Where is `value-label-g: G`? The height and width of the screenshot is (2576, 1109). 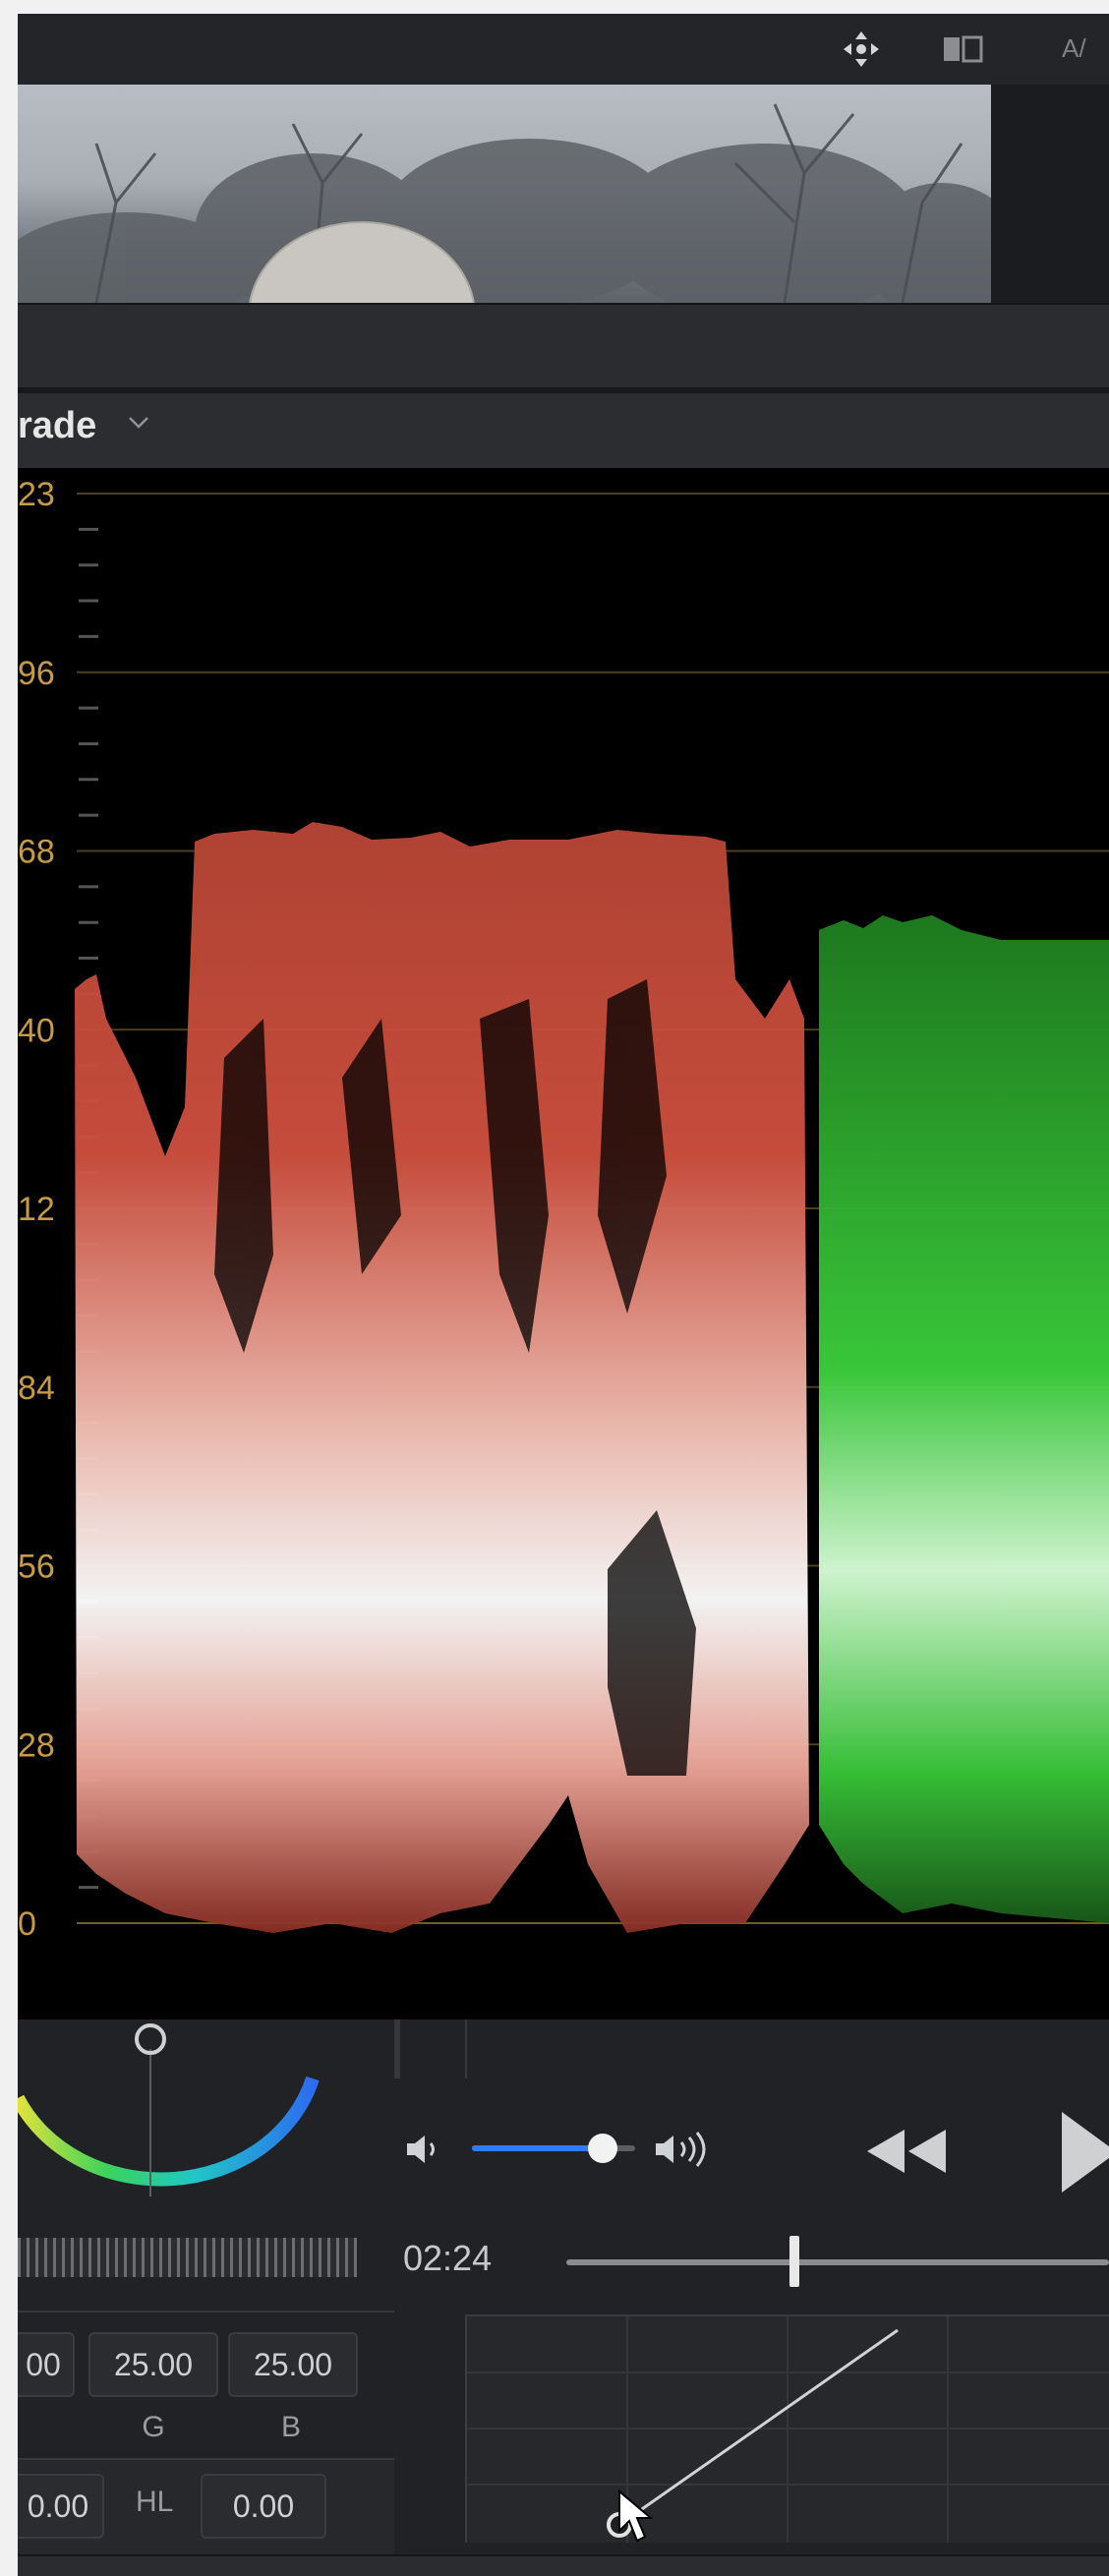 value-label-g: G is located at coordinates (153, 2427).